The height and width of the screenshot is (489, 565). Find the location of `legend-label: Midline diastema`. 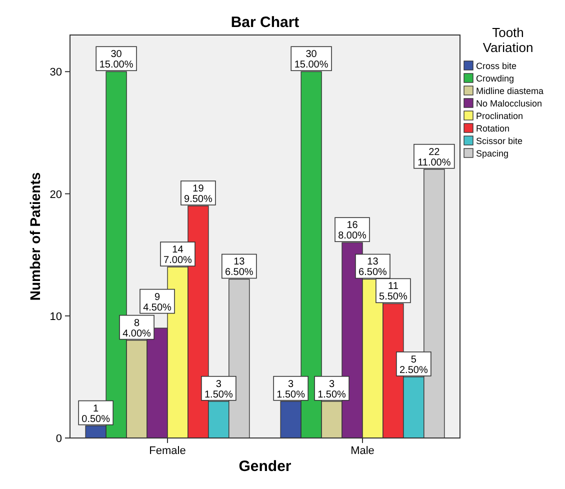

legend-label: Midline diastema is located at coordinates (510, 91).